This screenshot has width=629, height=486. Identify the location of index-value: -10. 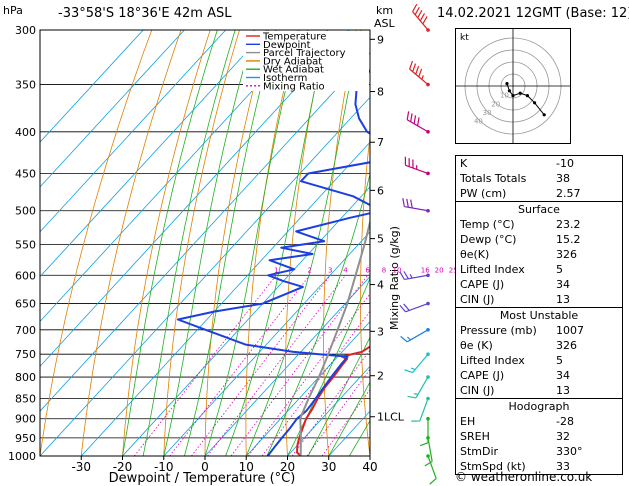
(565, 163).